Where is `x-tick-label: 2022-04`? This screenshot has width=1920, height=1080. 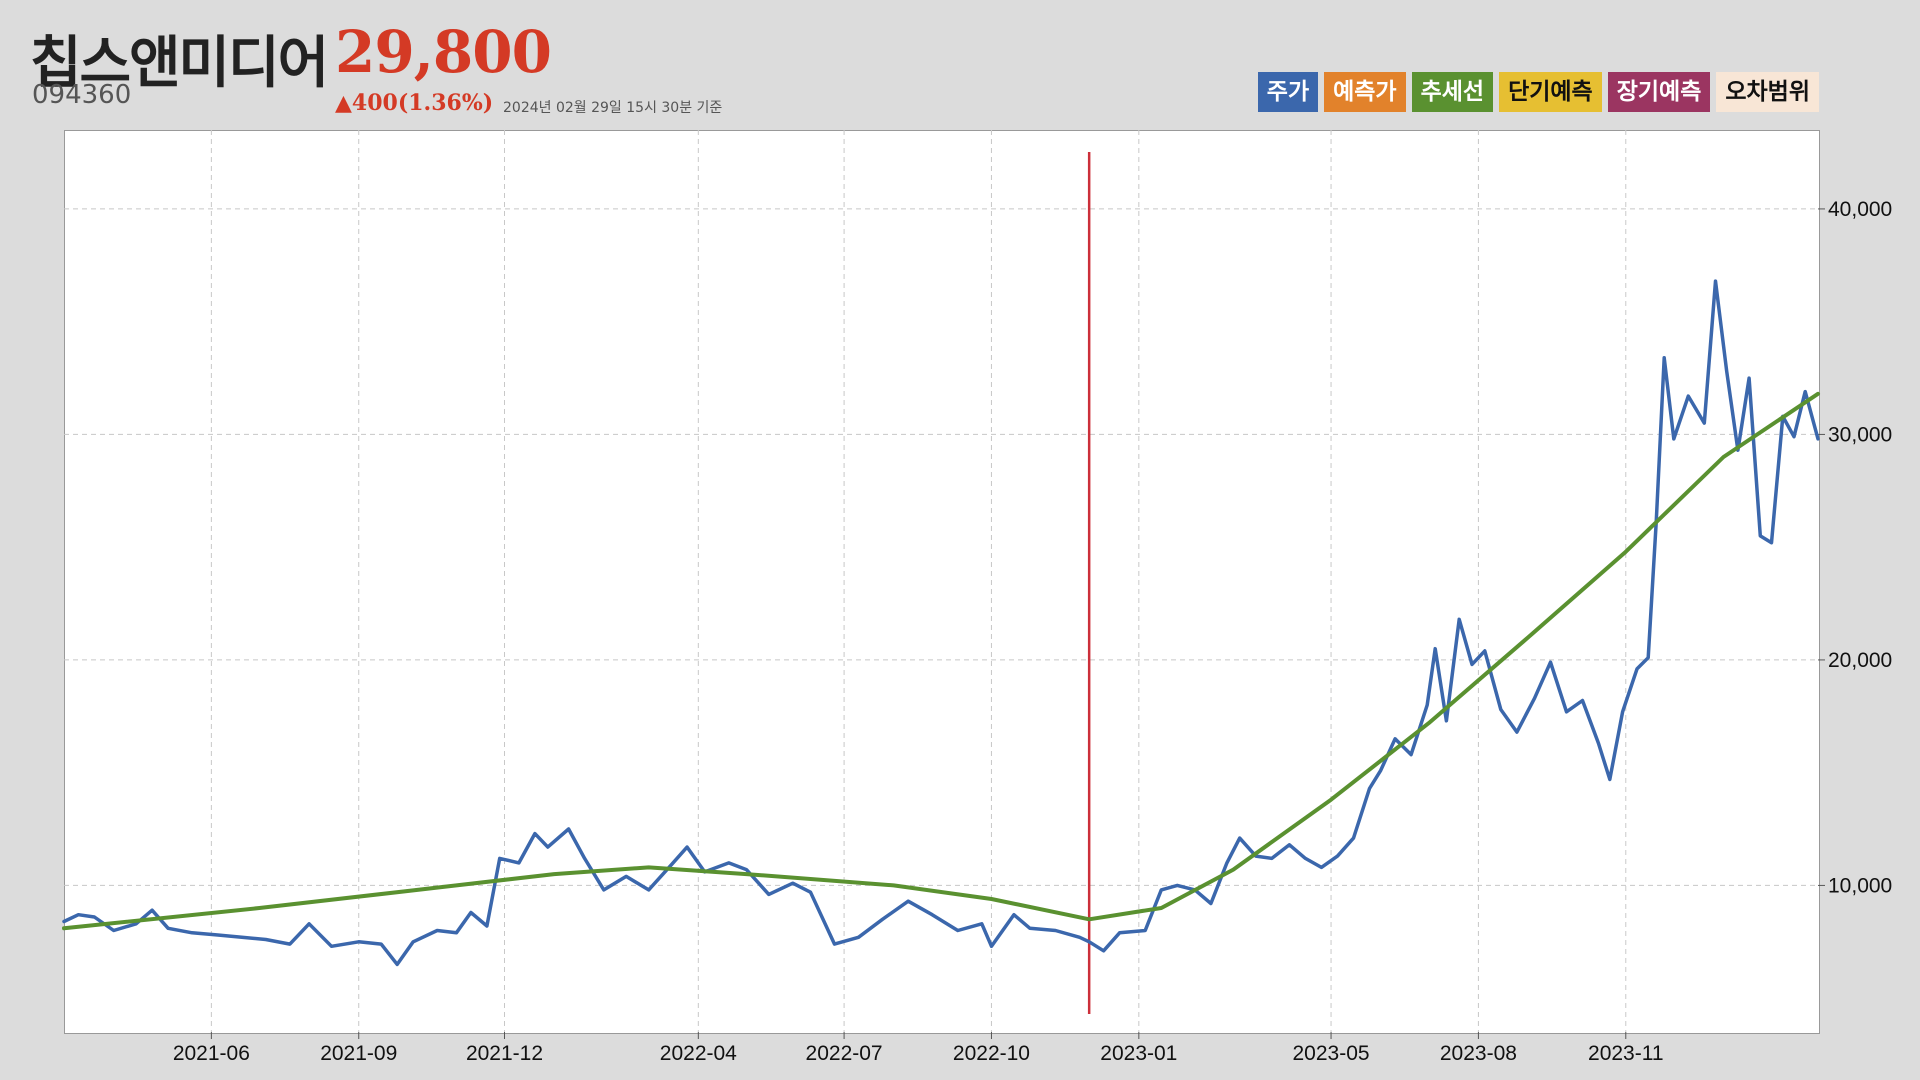 x-tick-label: 2022-04 is located at coordinates (698, 1053).